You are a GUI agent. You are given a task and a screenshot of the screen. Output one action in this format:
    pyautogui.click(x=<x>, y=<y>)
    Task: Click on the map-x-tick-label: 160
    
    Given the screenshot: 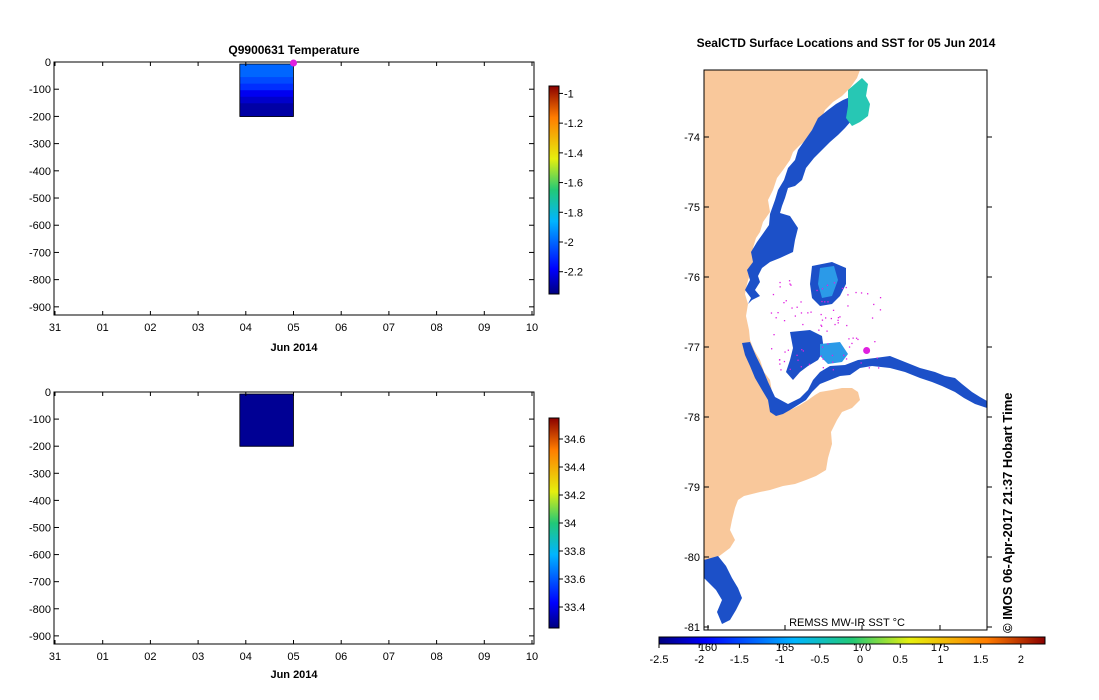 What is the action you would take?
    pyautogui.click(x=708, y=648)
    